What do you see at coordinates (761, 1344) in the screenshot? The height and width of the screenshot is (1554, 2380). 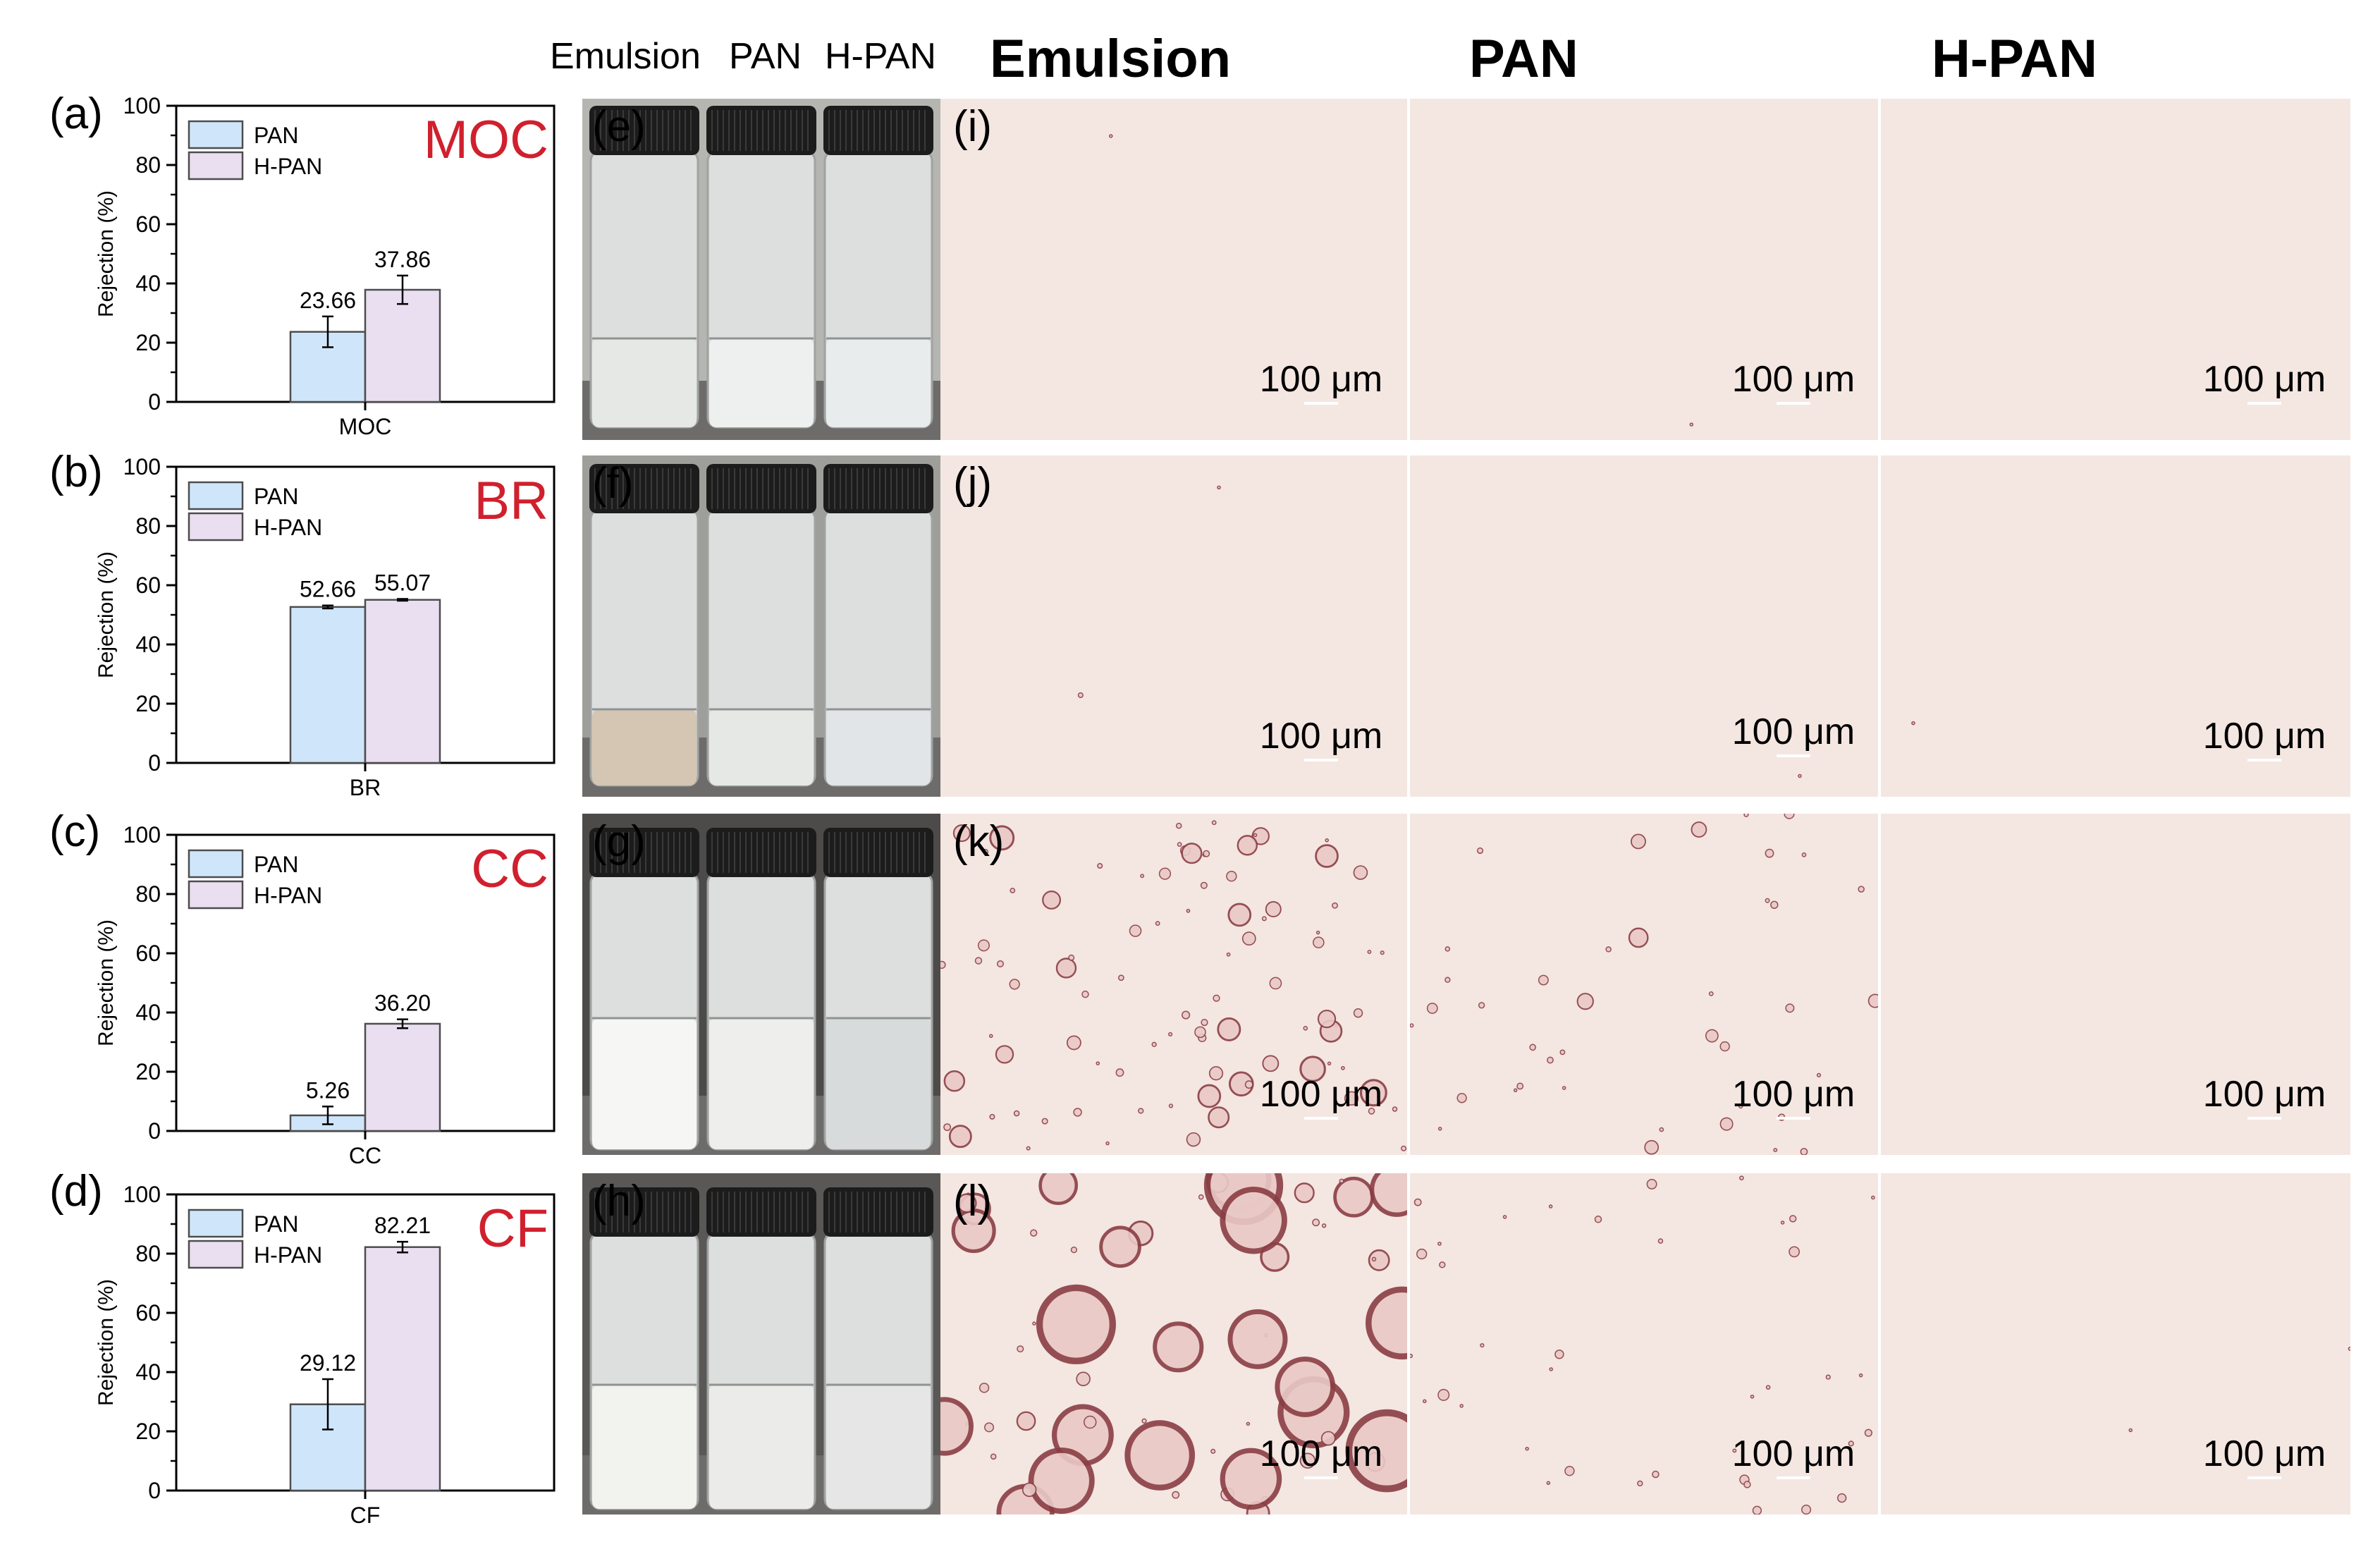 I see `vial-photo-cf: (h)` at bounding box center [761, 1344].